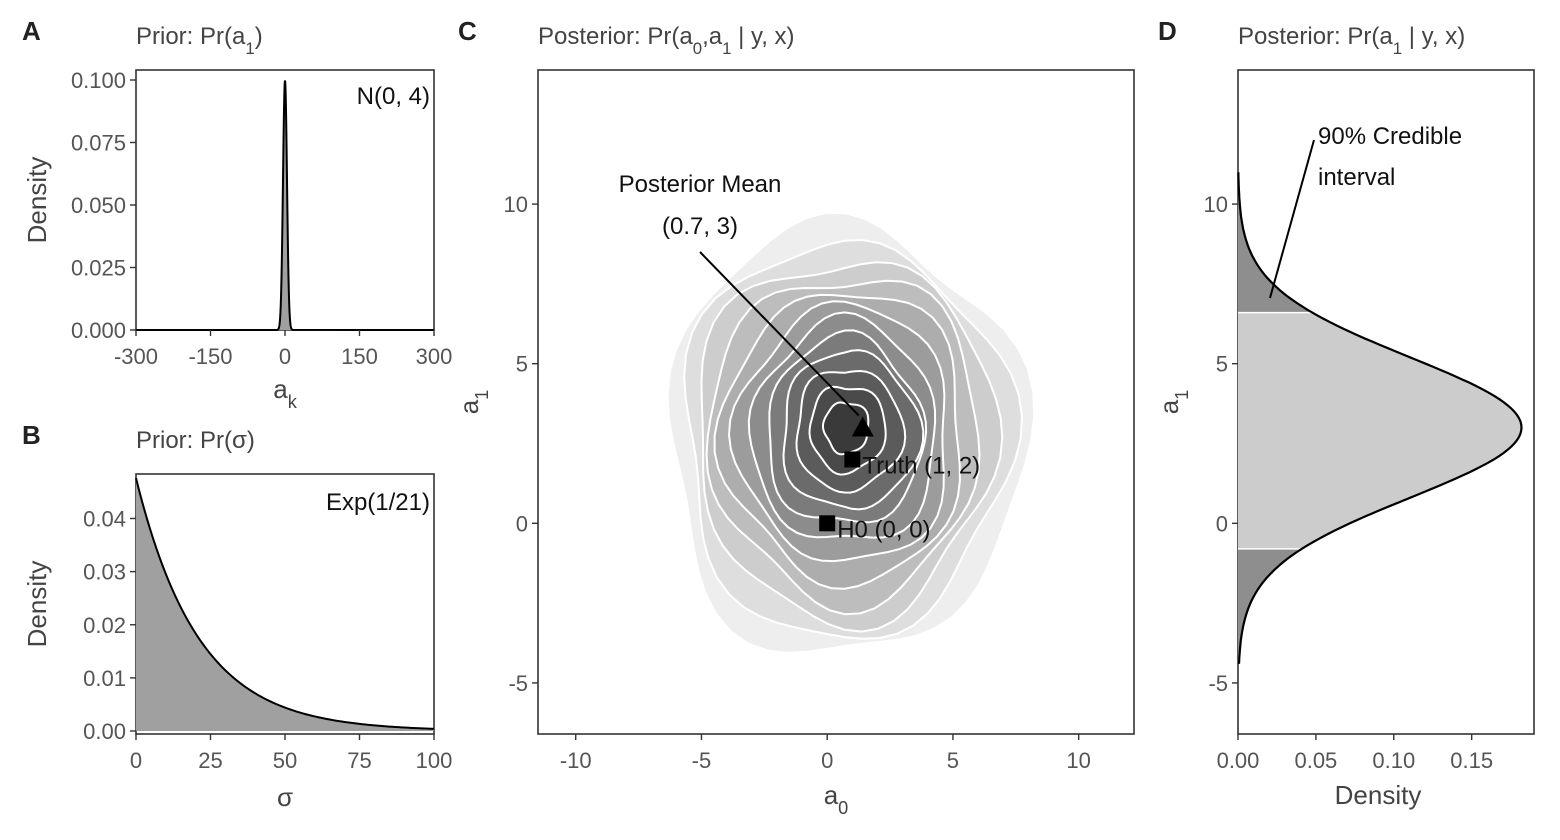  What do you see at coordinates (98, 330) in the screenshot?
I see `panel-a-ytick-label: 0.000` at bounding box center [98, 330].